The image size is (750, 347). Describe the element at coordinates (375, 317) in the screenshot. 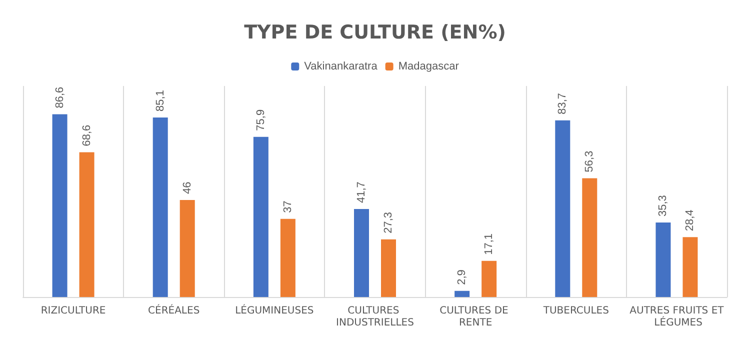

I see `x-tick-label: CULTURES INDUSTRIELLES` at that location.